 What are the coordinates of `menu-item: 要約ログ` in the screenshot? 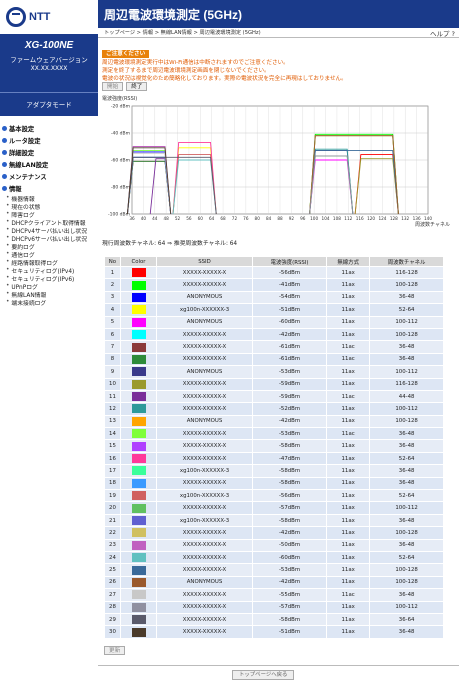 It's located at (49, 246).